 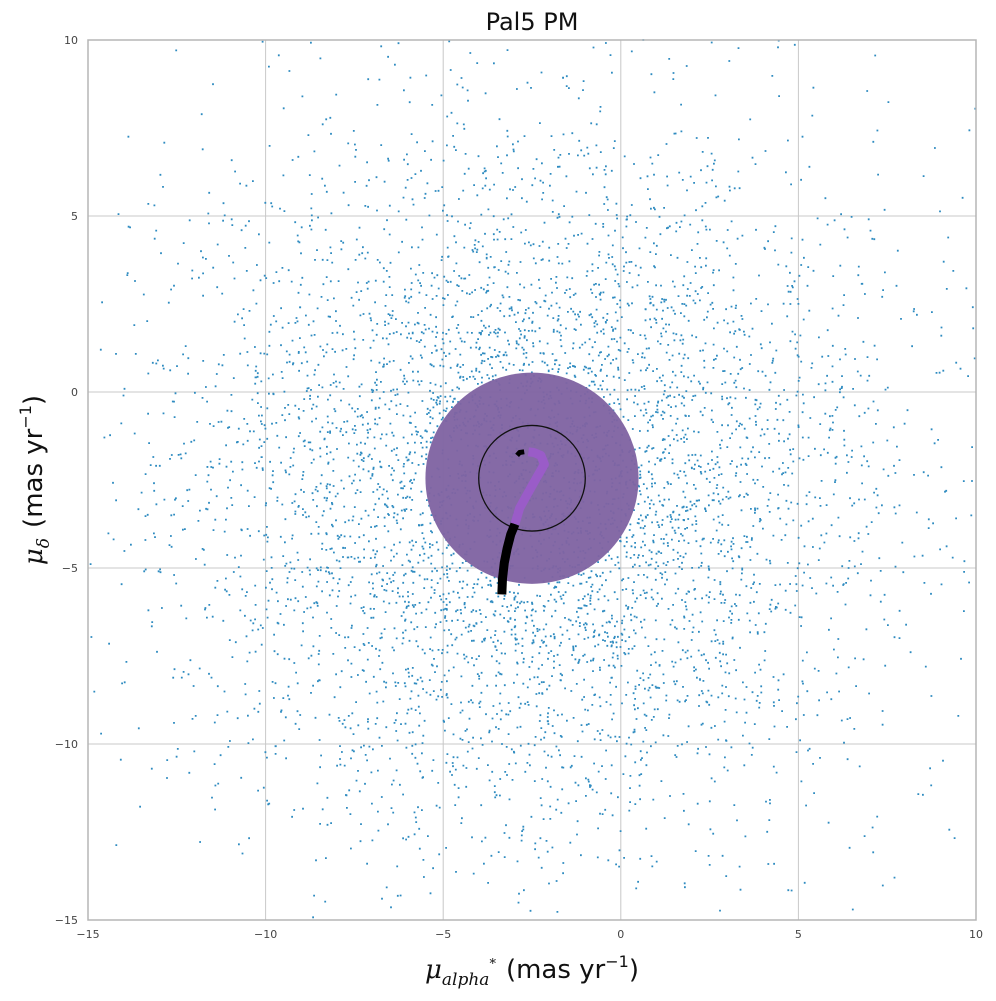 What do you see at coordinates (532, 22) in the screenshot?
I see `chart-title: Pal5 PM` at bounding box center [532, 22].